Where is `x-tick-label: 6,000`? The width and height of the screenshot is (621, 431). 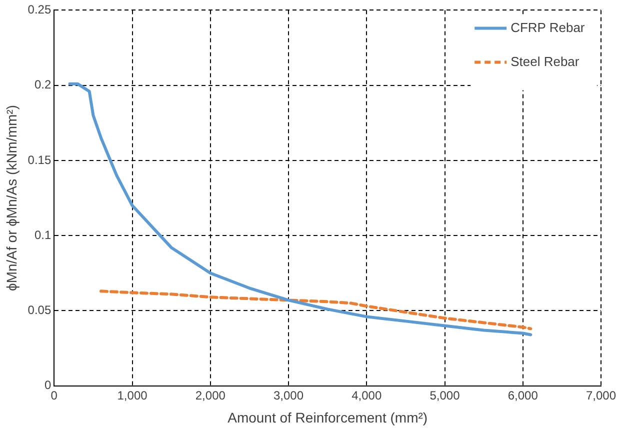
x-tick-label: 6,000 is located at coordinates (523, 395).